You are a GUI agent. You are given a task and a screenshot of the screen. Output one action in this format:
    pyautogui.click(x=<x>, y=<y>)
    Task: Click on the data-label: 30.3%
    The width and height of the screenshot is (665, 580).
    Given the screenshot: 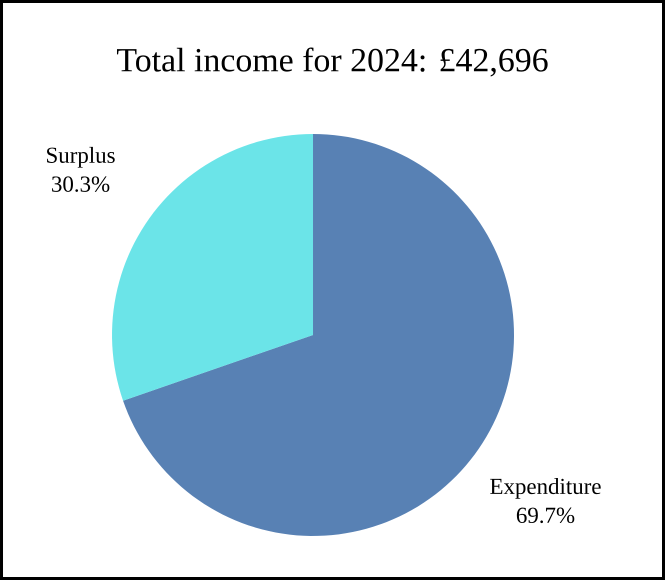 What is the action you would take?
    pyautogui.click(x=81, y=184)
    